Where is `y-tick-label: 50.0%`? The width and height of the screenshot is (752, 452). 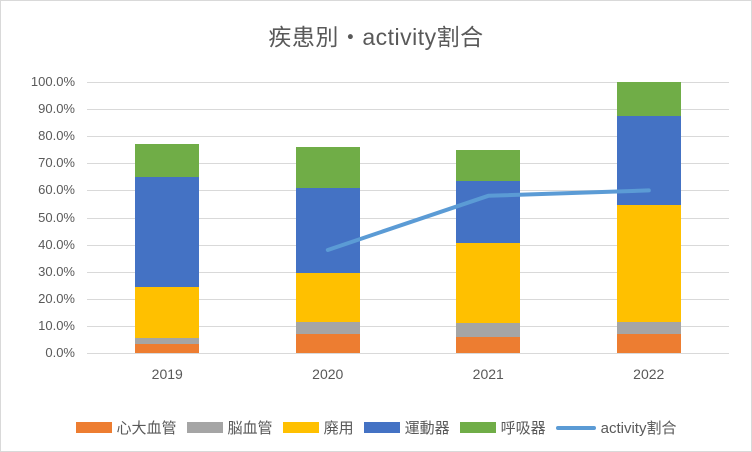 y-tick-label: 50.0% is located at coordinates (56, 217).